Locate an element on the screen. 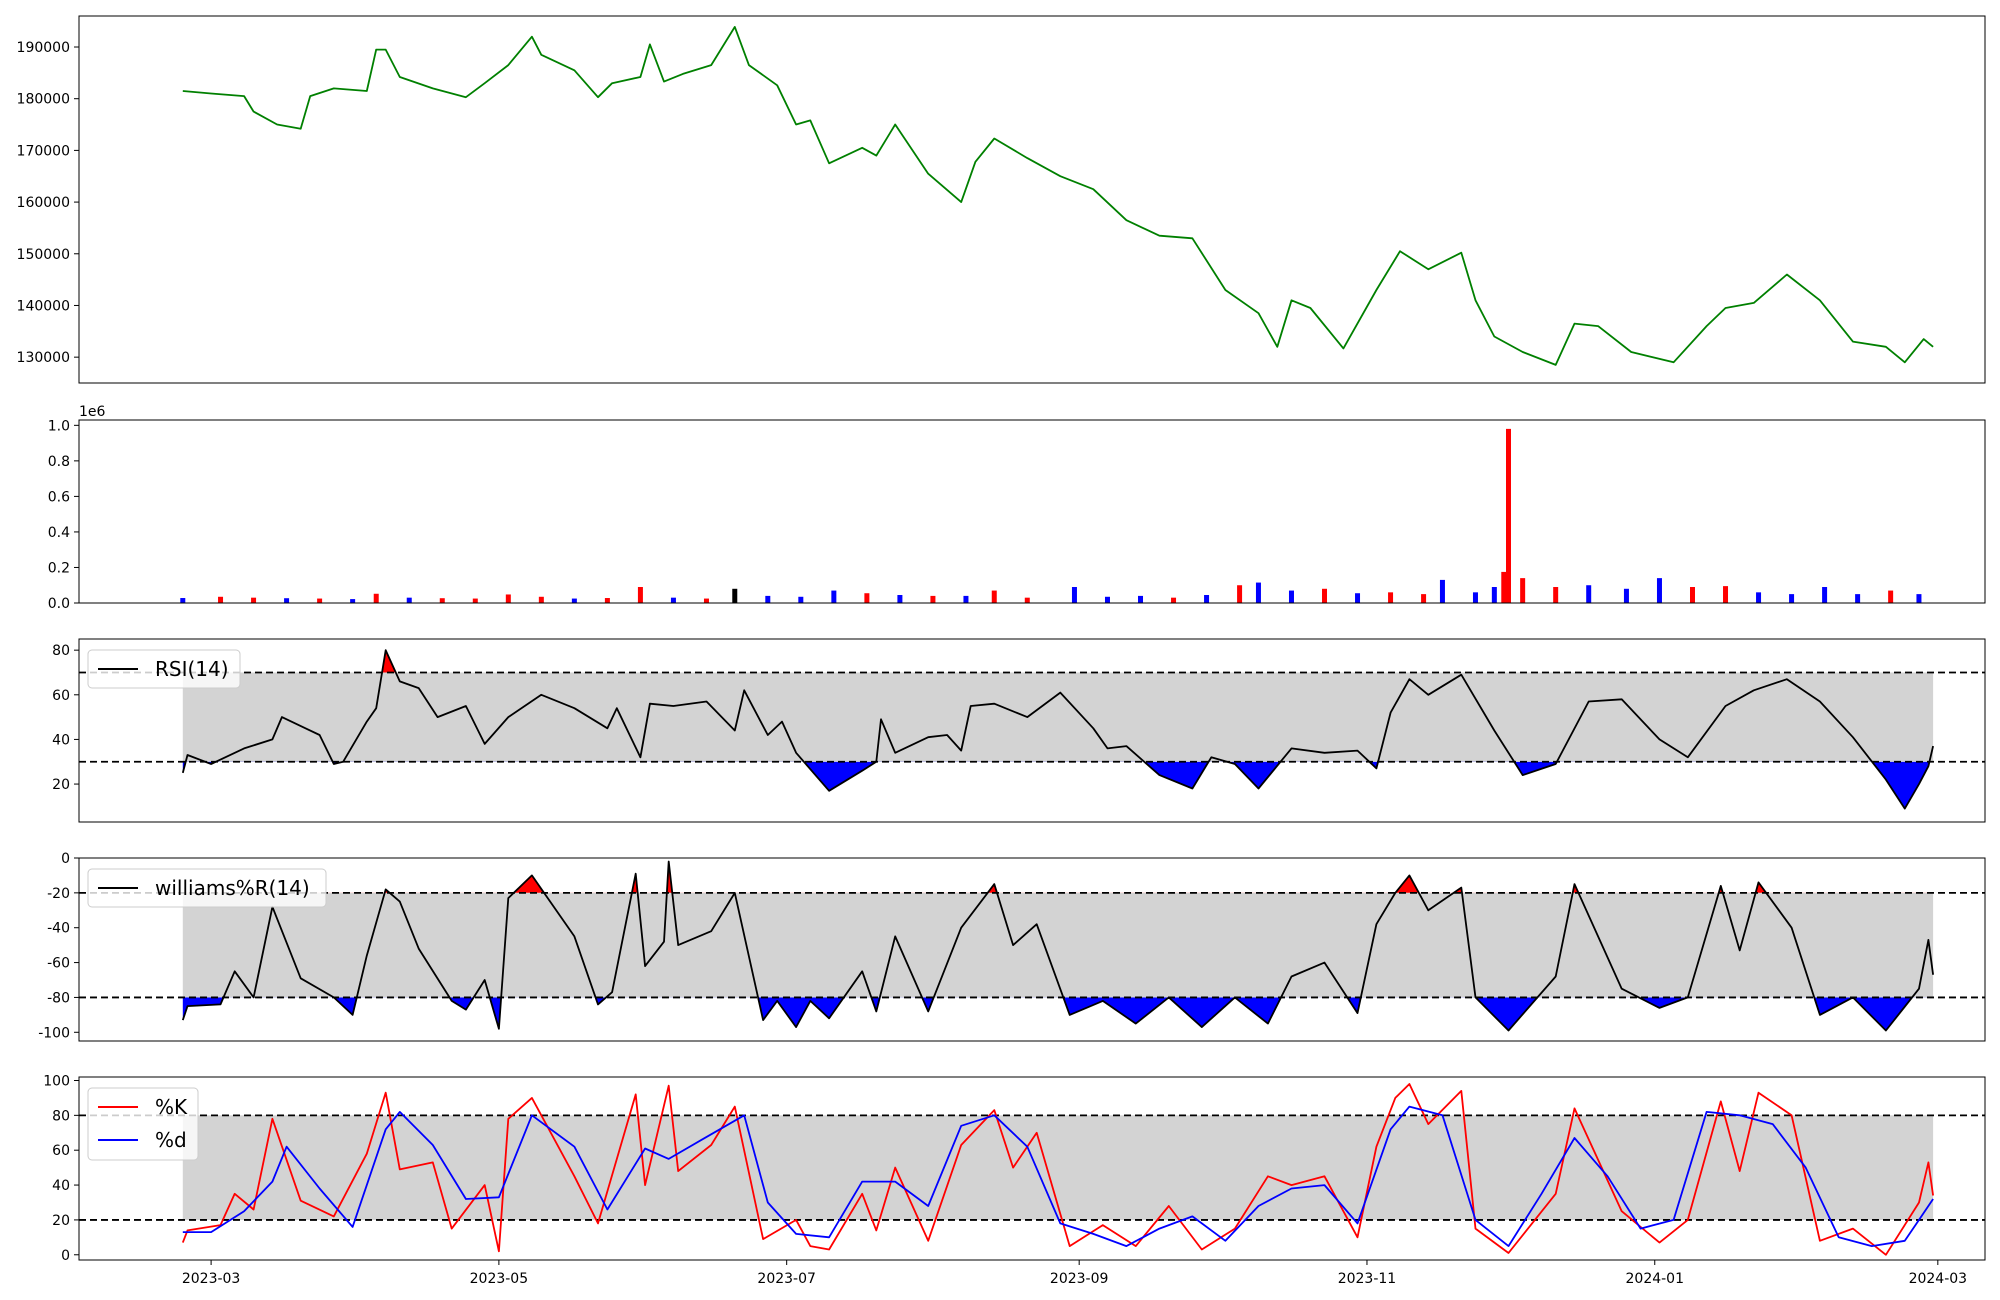 The height and width of the screenshot is (1300, 2000). x-tick-label: 2023-11 is located at coordinates (1367, 1279).